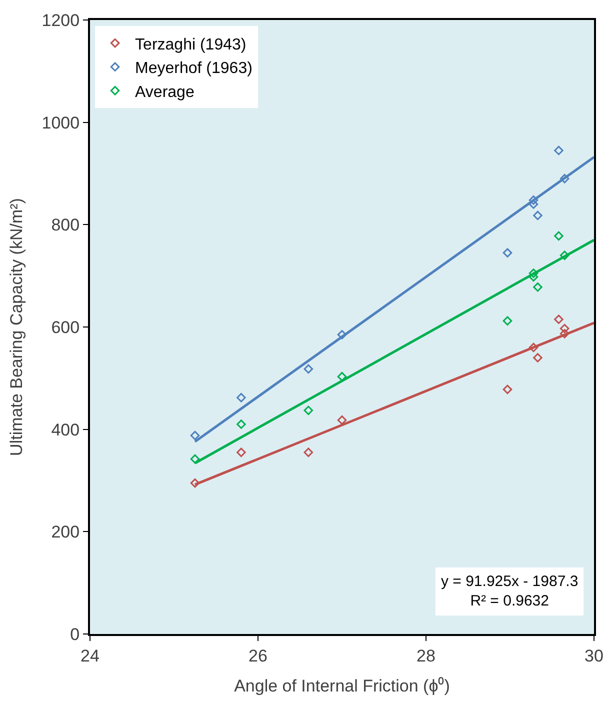 The image size is (614, 704). I want to click on legend-label: Average, so click(164, 92).